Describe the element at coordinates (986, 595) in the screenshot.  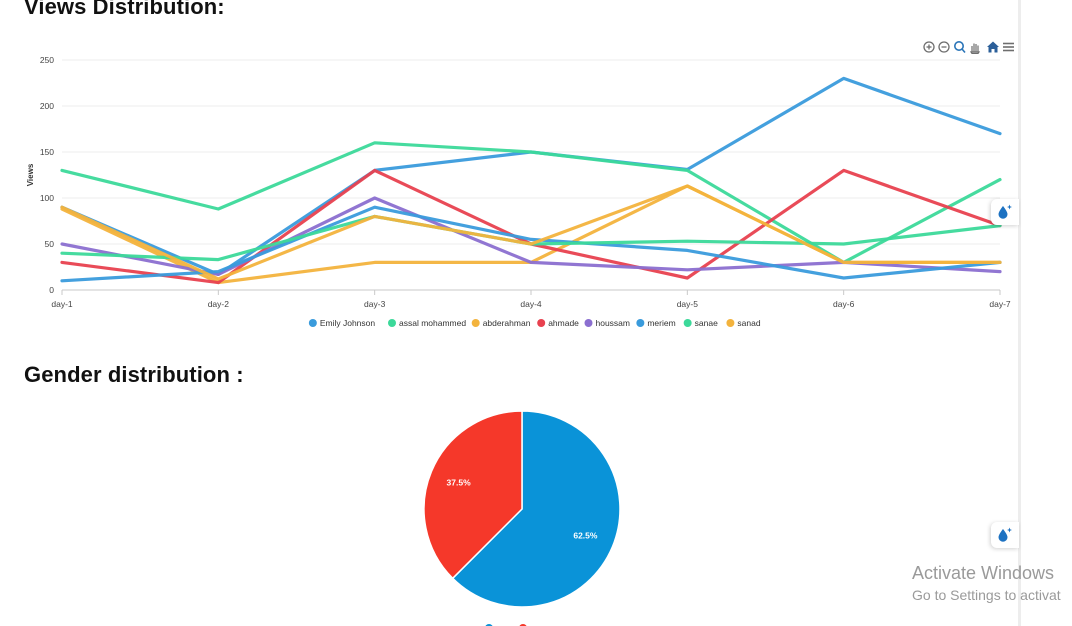
I see `watermark-subtitle: Go to Settings to activat` at that location.